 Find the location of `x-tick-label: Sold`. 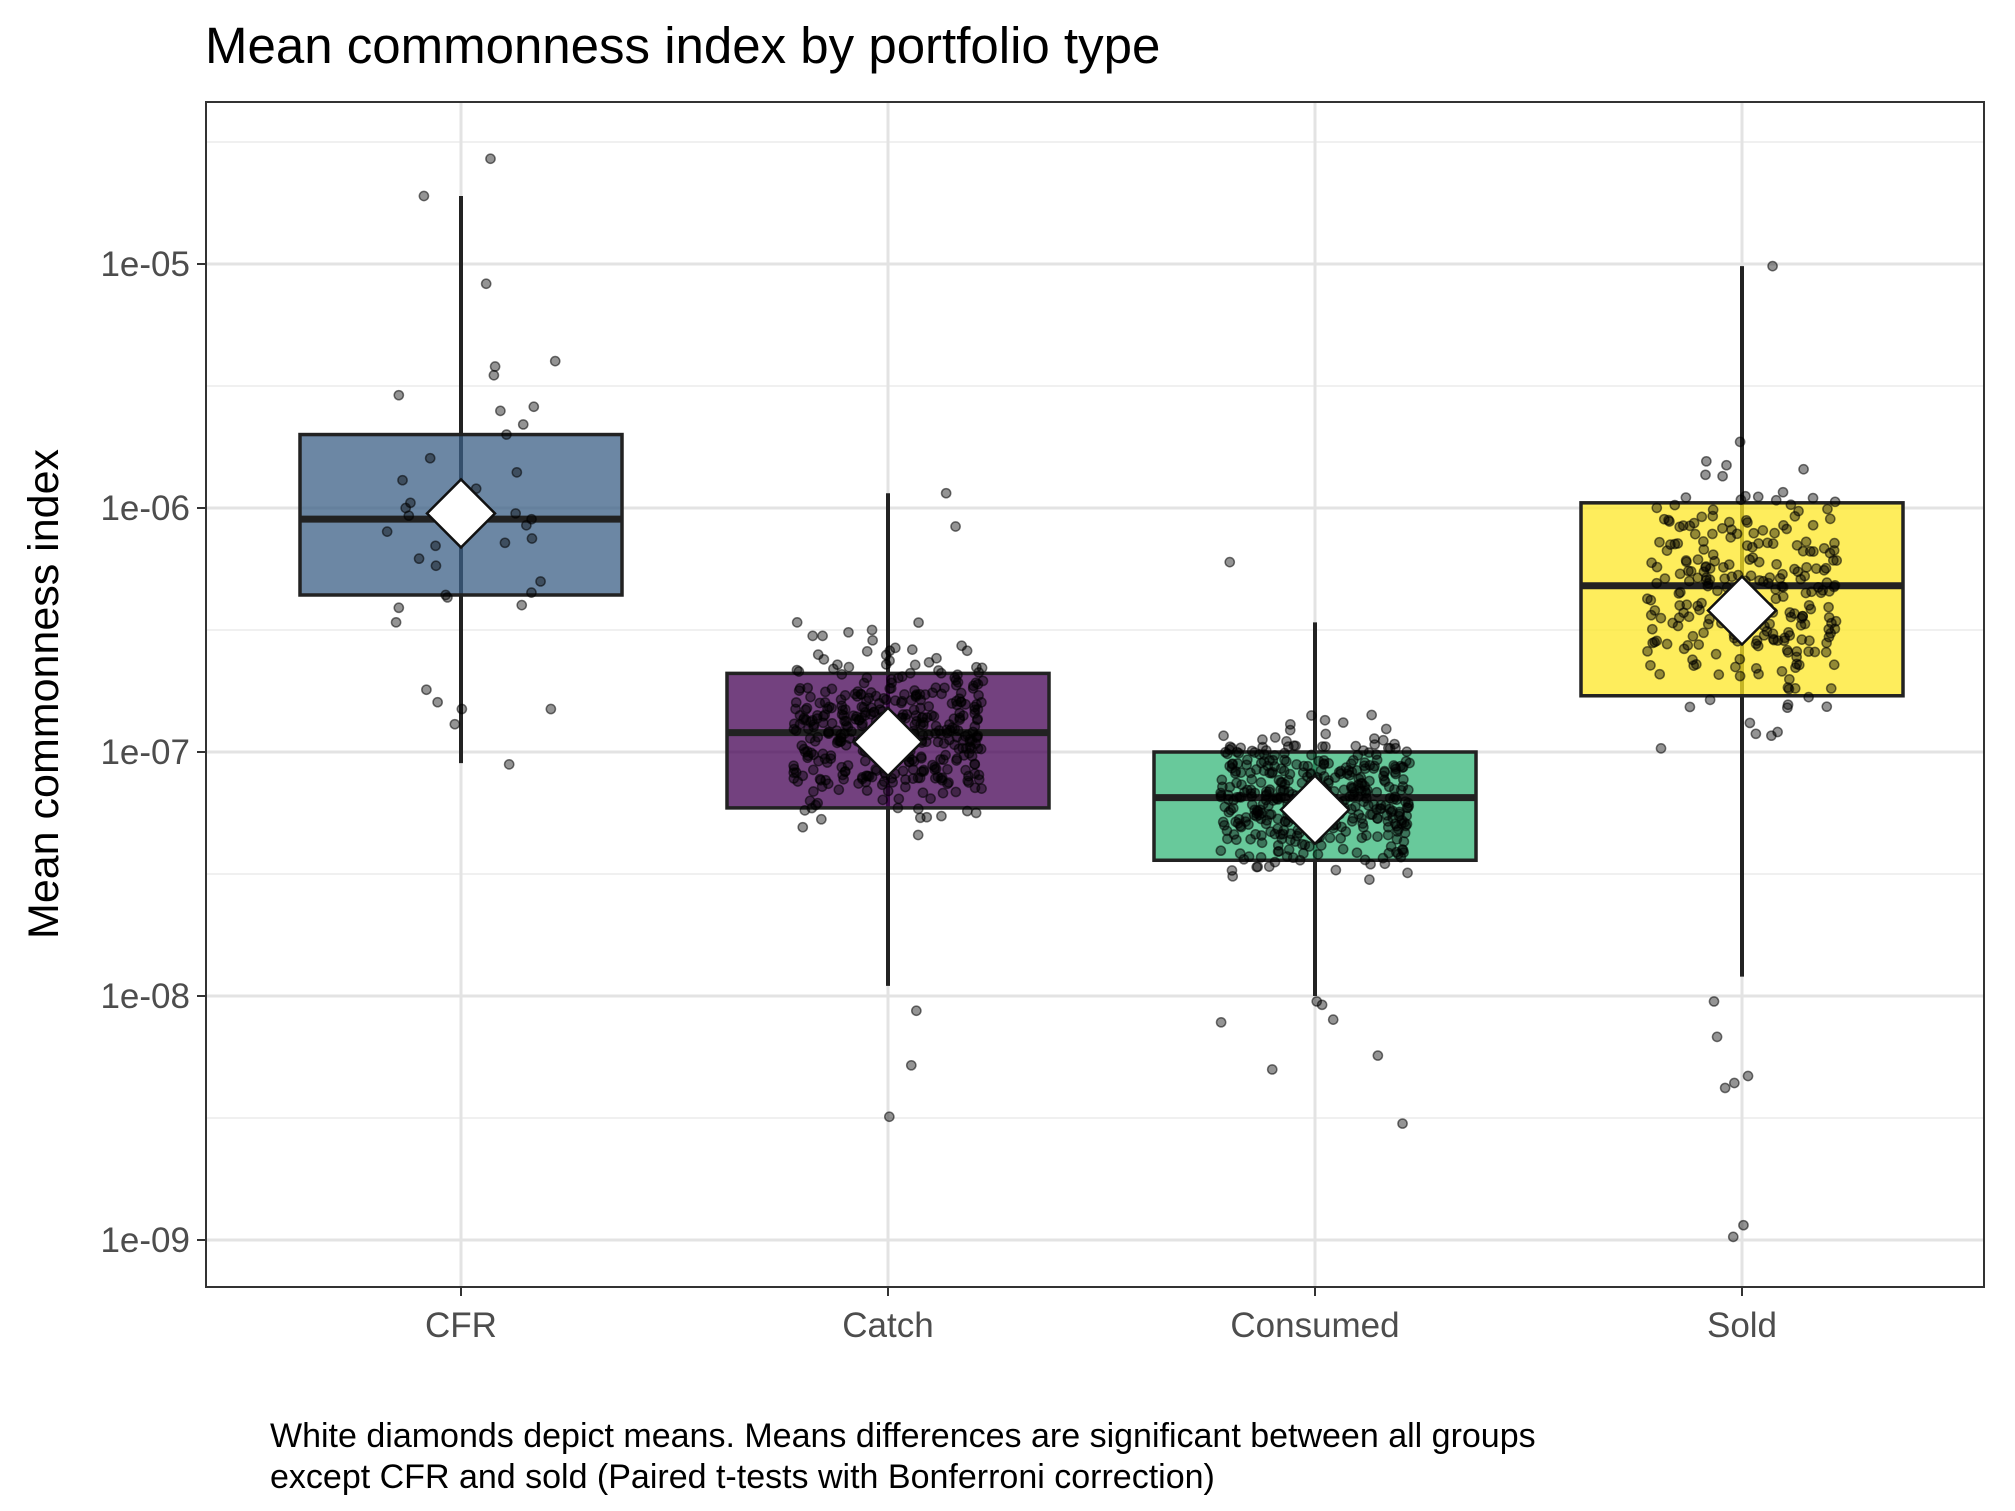

x-tick-label: Sold is located at coordinates (1742, 1325).